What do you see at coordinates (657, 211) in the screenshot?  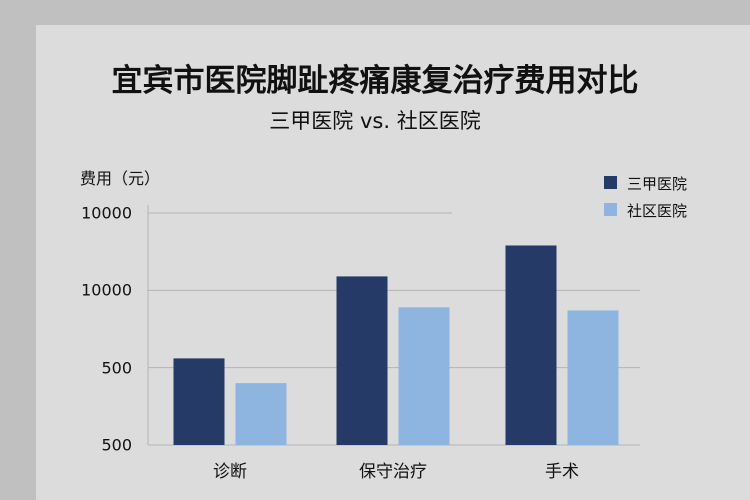 I see `legend-label: 社区医院` at bounding box center [657, 211].